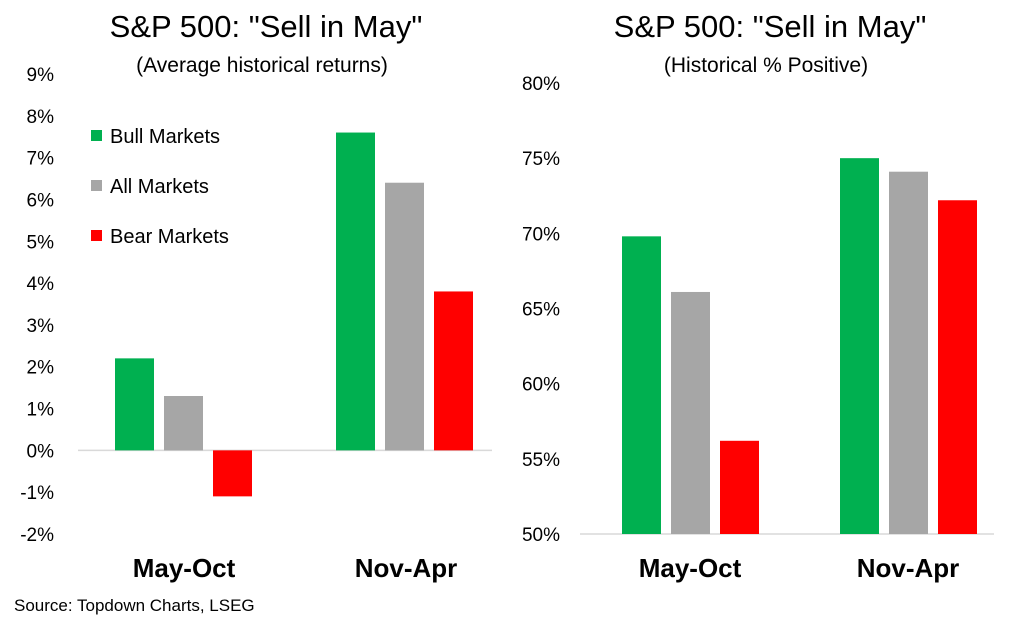  I want to click on legend-label-all: All Markets, so click(159, 187).